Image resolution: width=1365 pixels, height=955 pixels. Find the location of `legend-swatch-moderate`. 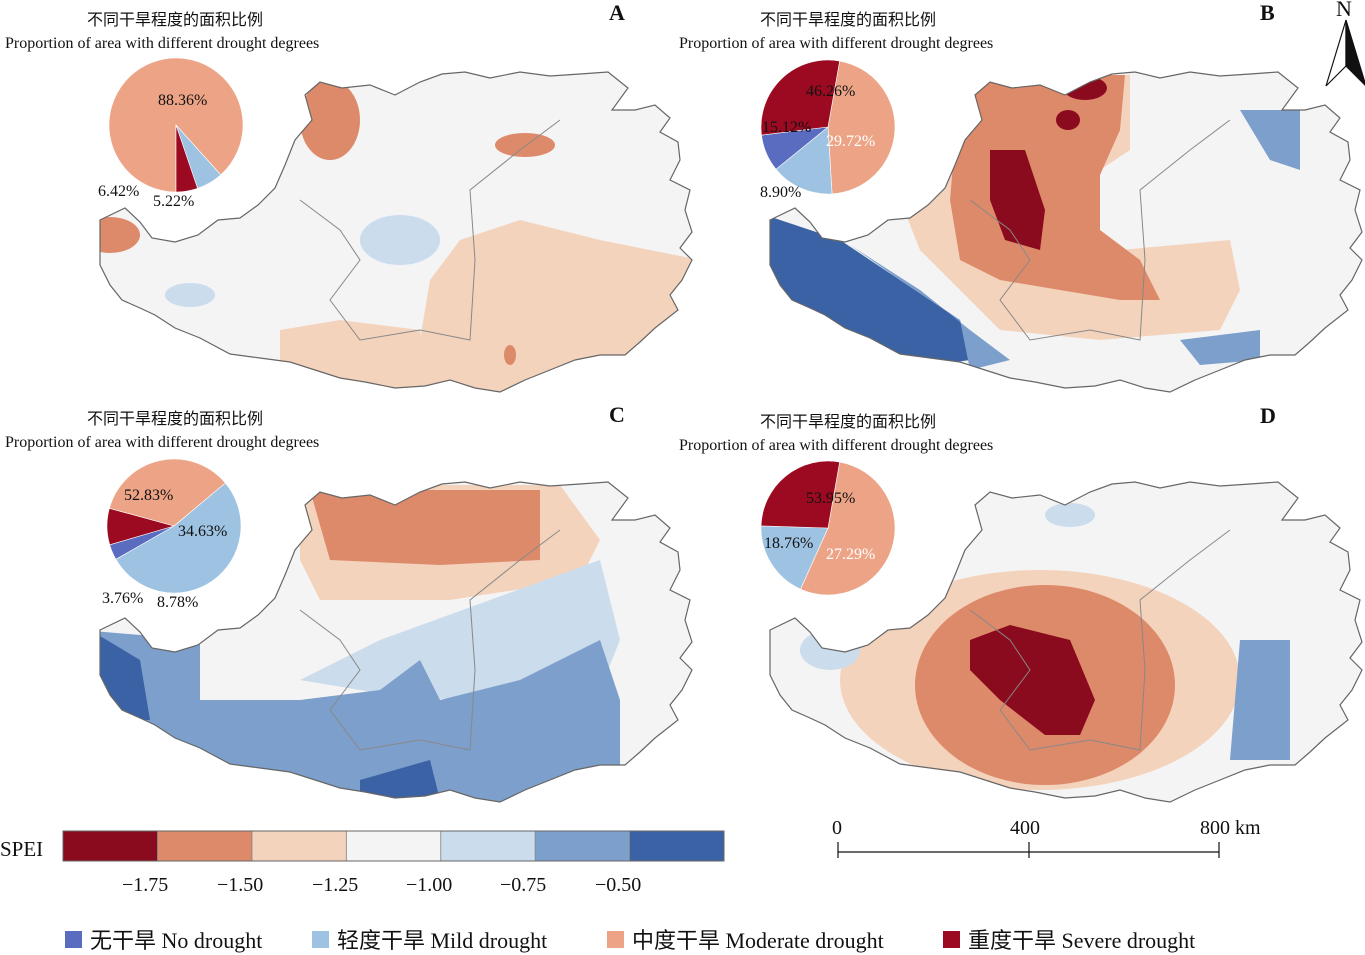

legend-swatch-moderate is located at coordinates (615, 939).